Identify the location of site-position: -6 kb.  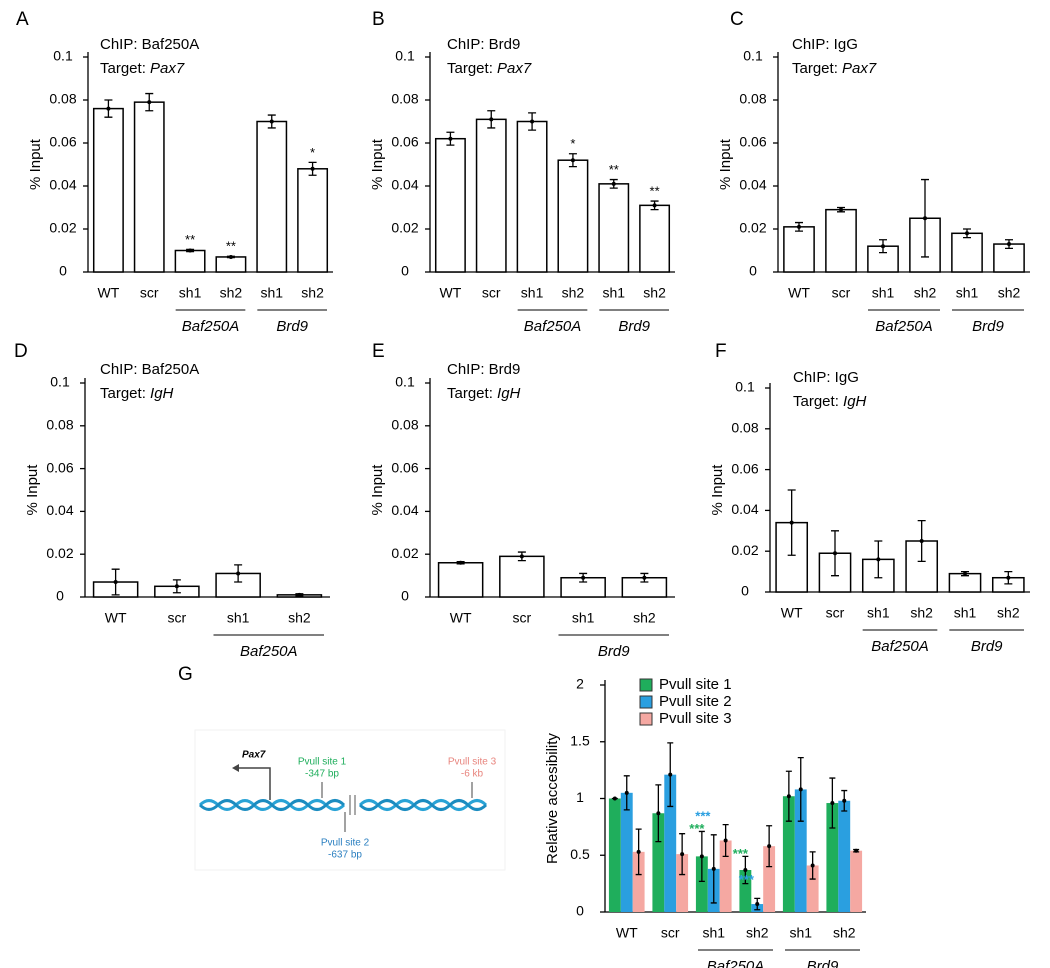
(472, 774).